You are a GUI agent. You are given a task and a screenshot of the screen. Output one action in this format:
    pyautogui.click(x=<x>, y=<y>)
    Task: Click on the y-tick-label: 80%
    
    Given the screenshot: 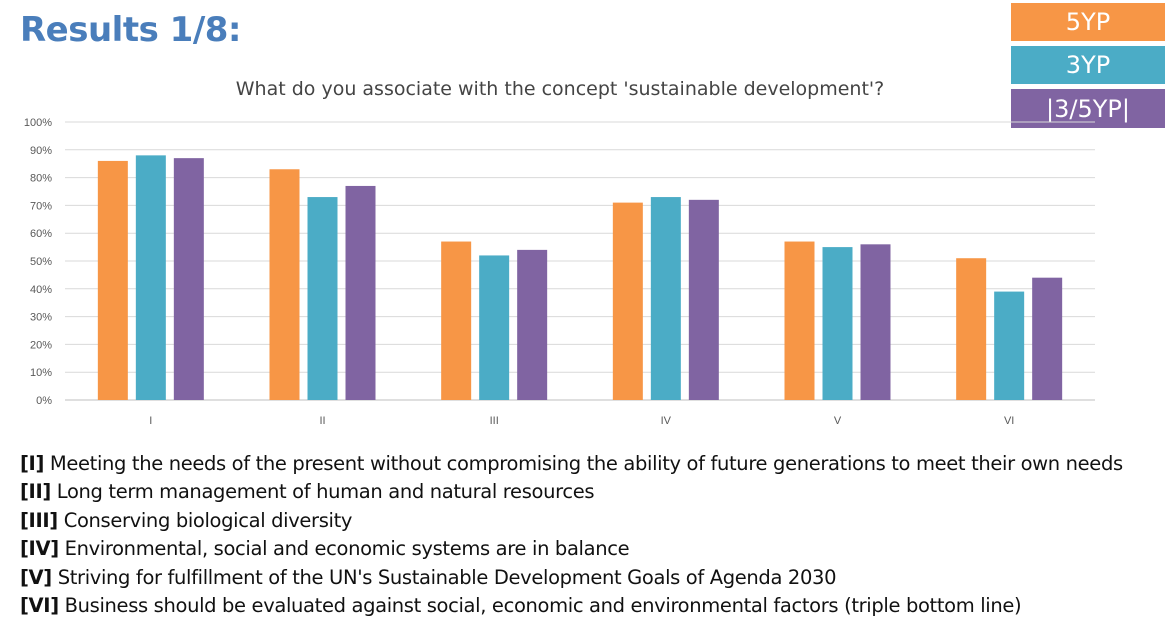 What is the action you would take?
    pyautogui.click(x=41, y=179)
    